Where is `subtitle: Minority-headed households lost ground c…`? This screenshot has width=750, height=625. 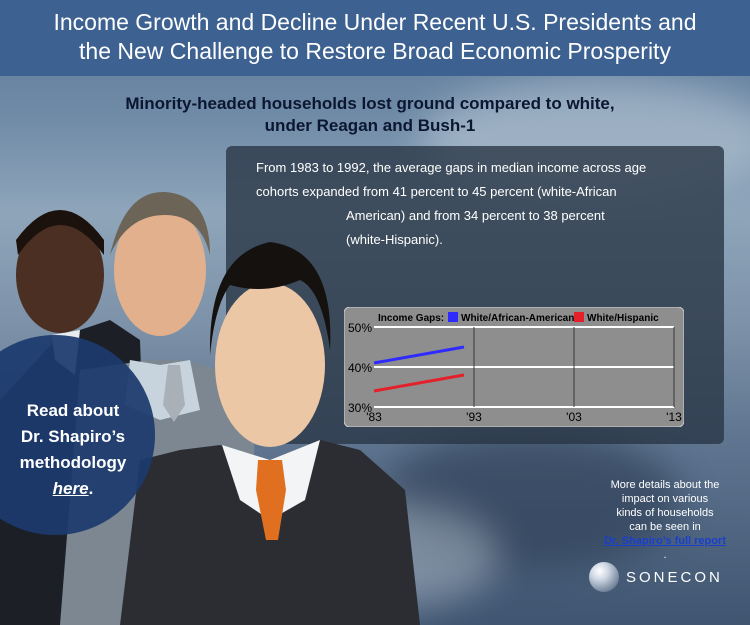 subtitle: Minority-headed households lost ground c… is located at coordinates (370, 115).